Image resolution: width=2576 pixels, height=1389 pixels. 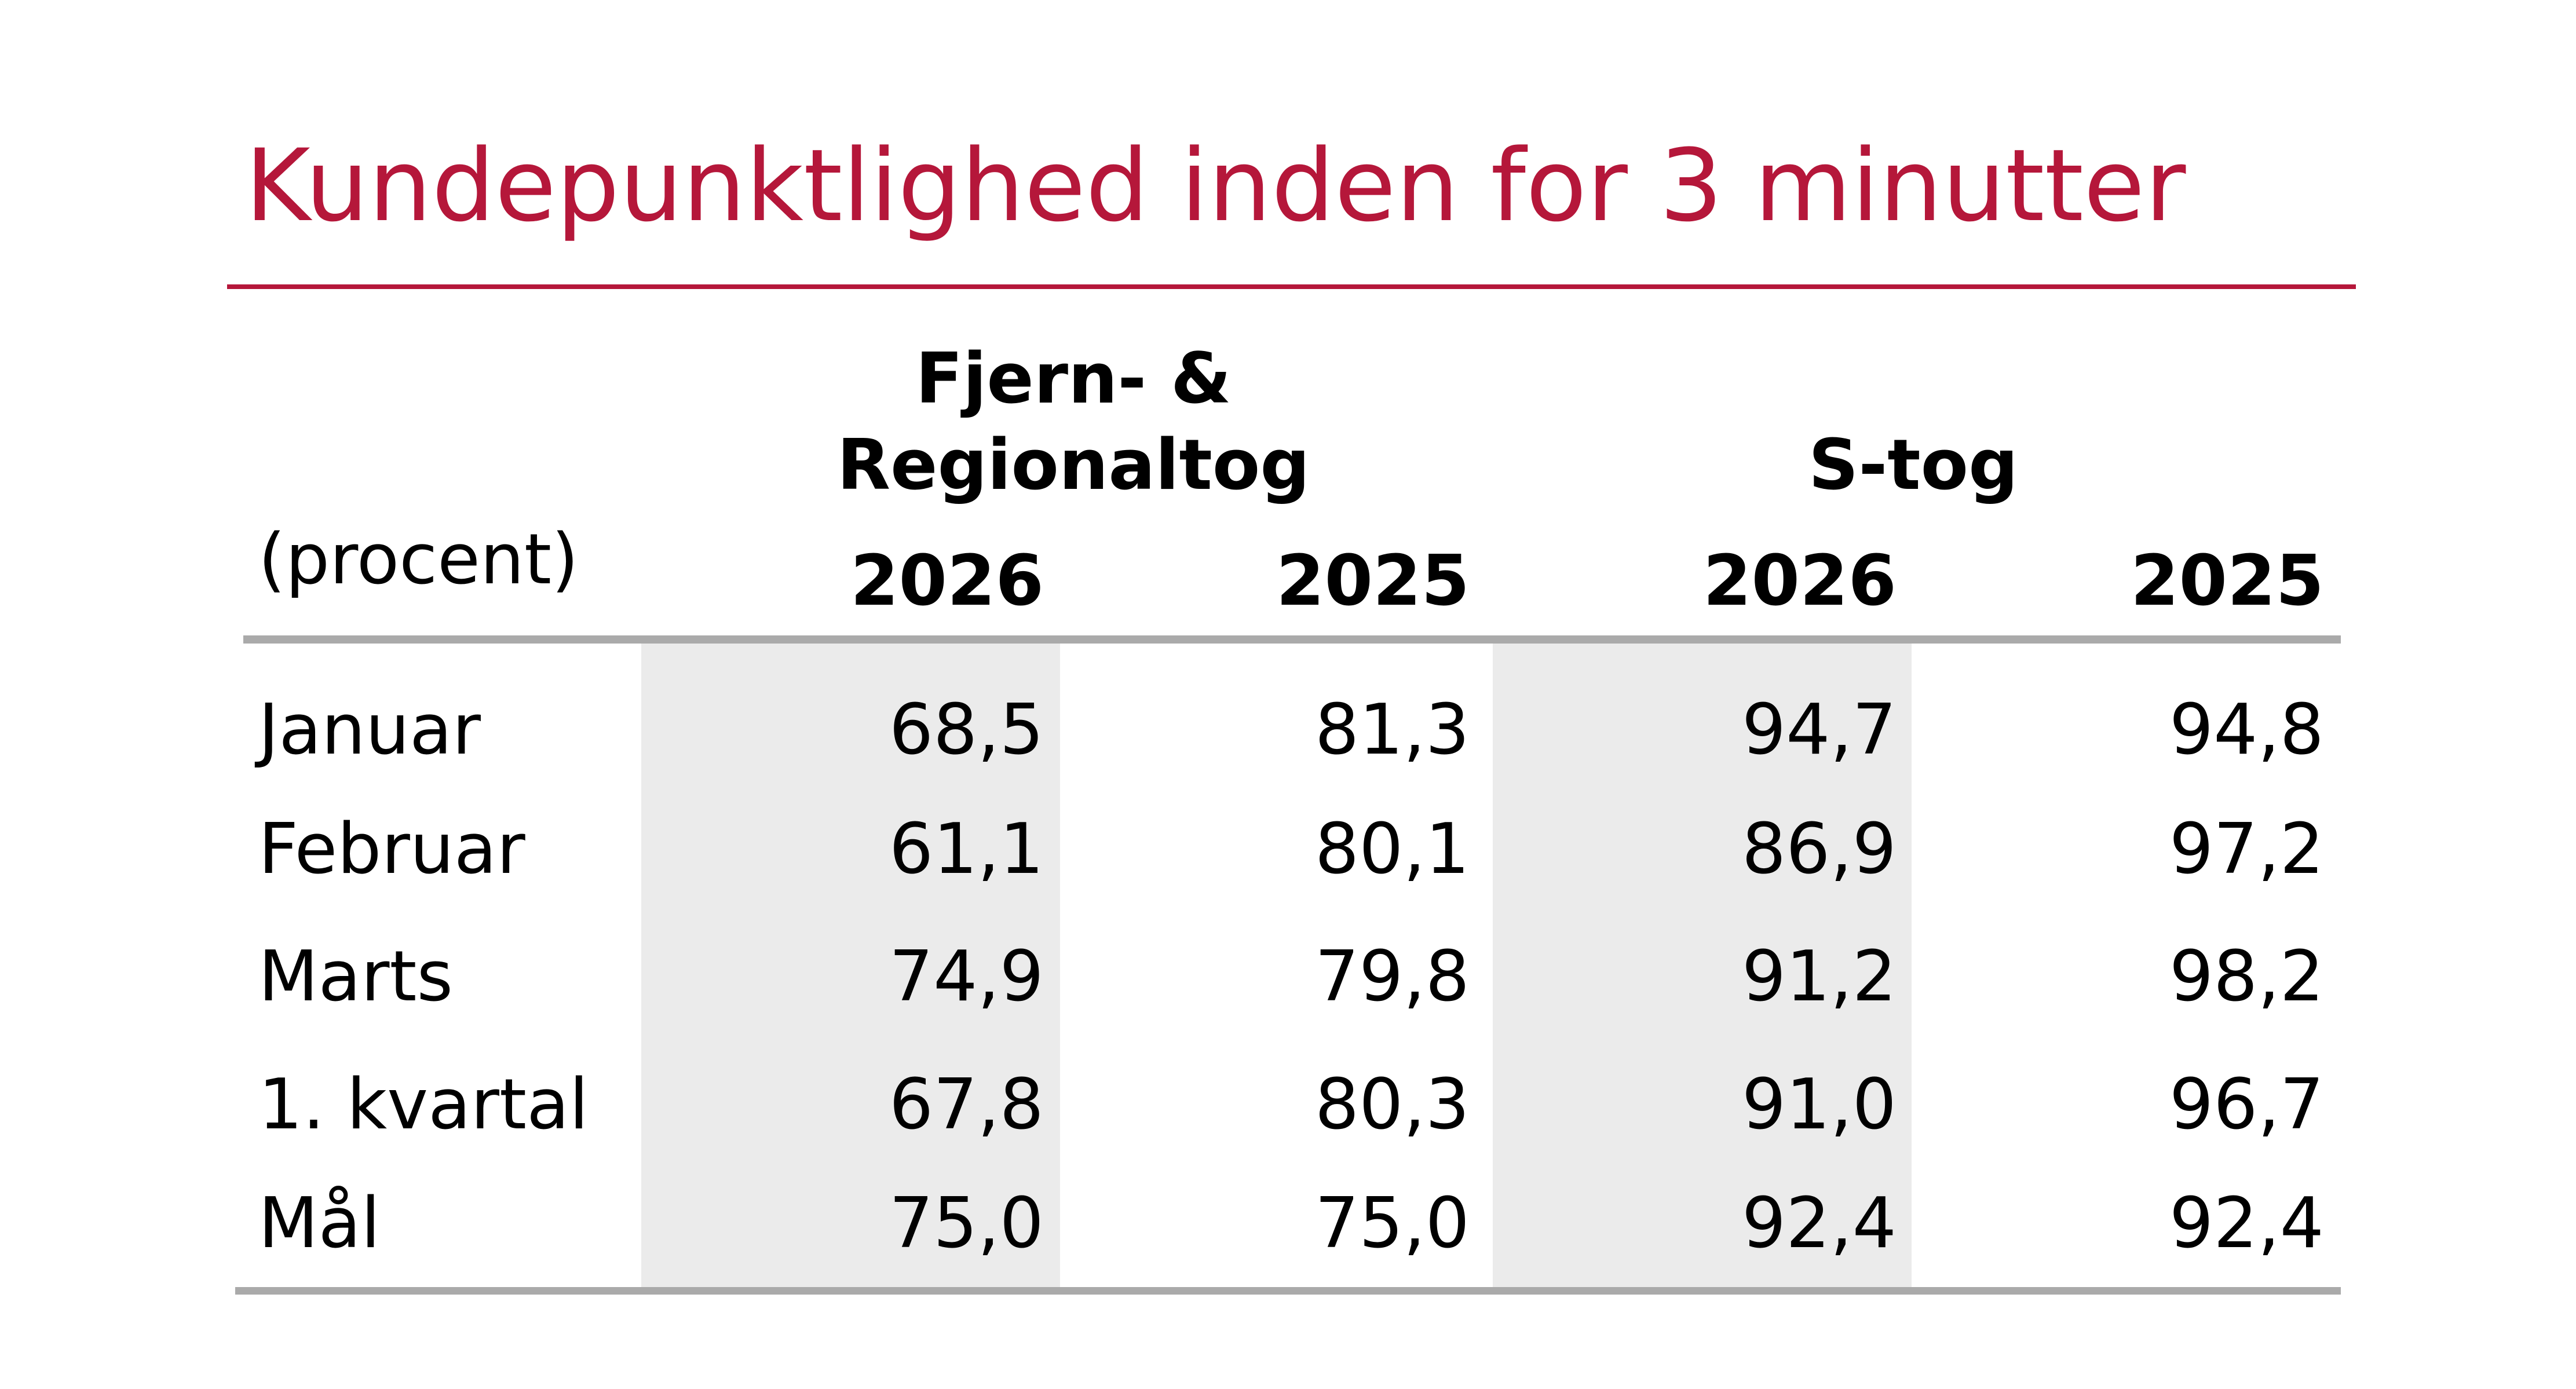 What do you see at coordinates (2246, 849) in the screenshot?
I see `cell-value: 97,2` at bounding box center [2246, 849].